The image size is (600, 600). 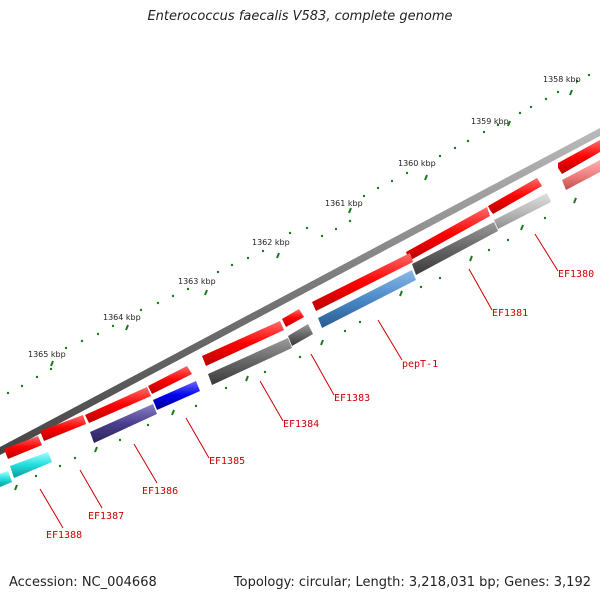 I want to click on gene-label-EF1380: EF1380, so click(x=576, y=274).